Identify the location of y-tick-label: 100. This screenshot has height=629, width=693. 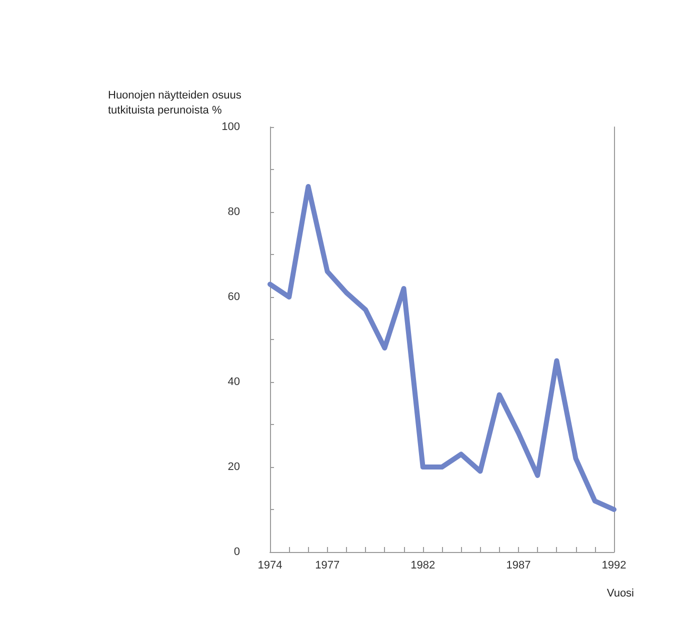
(231, 127).